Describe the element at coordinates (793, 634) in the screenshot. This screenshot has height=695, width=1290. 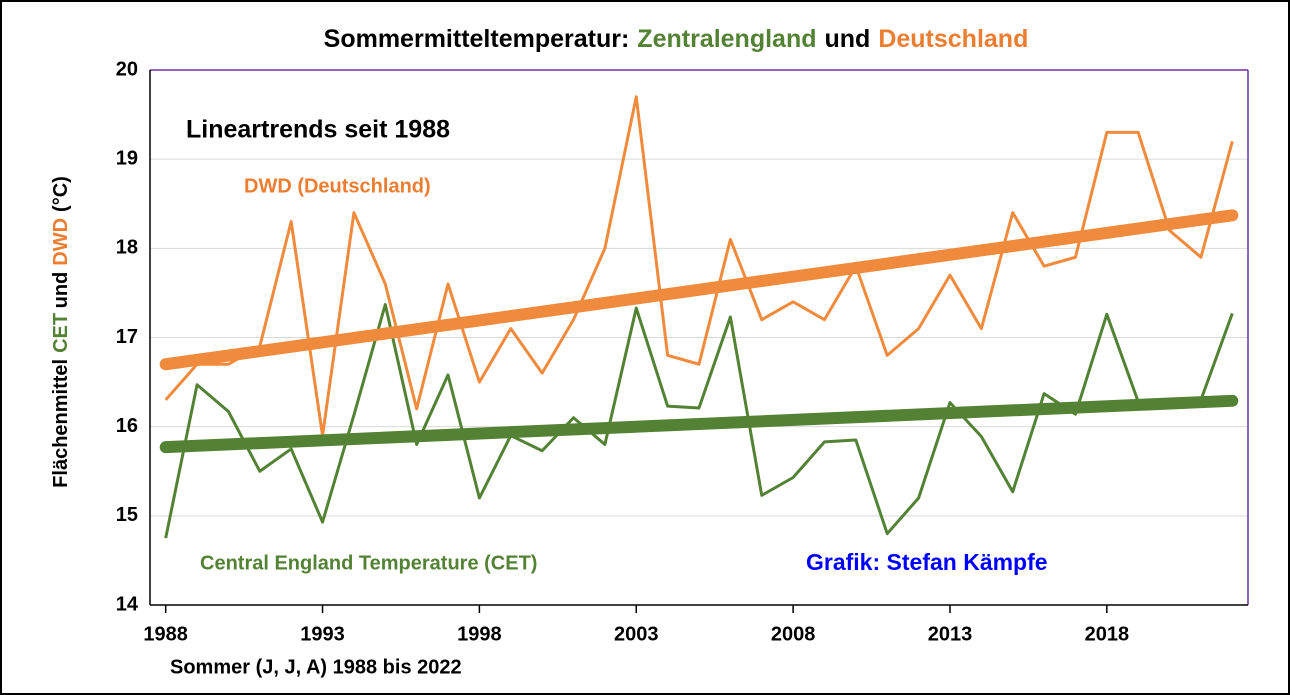
I see `x-tick-label: 2008` at that location.